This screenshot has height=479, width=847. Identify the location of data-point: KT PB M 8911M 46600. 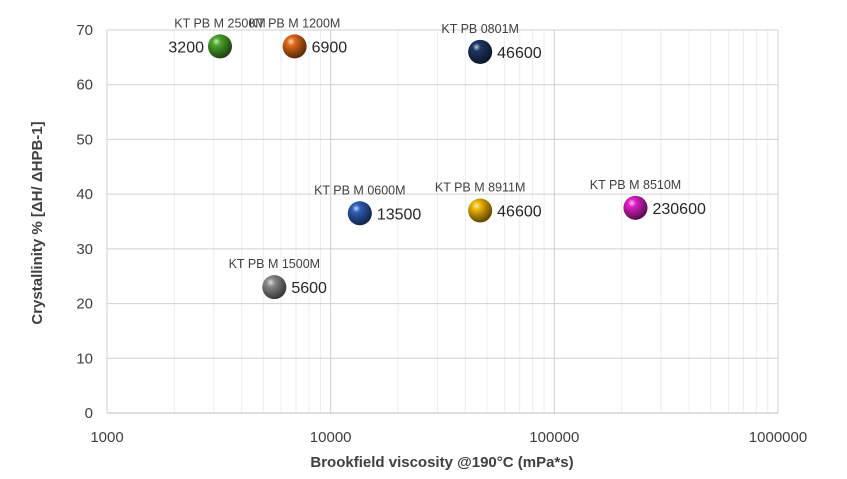
(488, 202).